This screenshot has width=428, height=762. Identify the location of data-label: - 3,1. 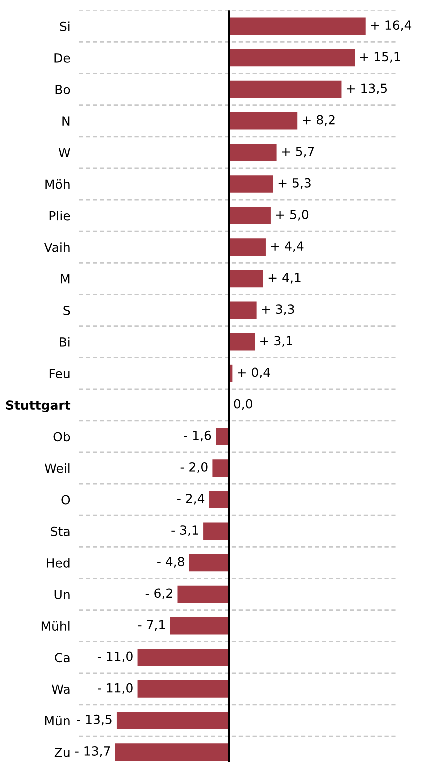
(185, 531).